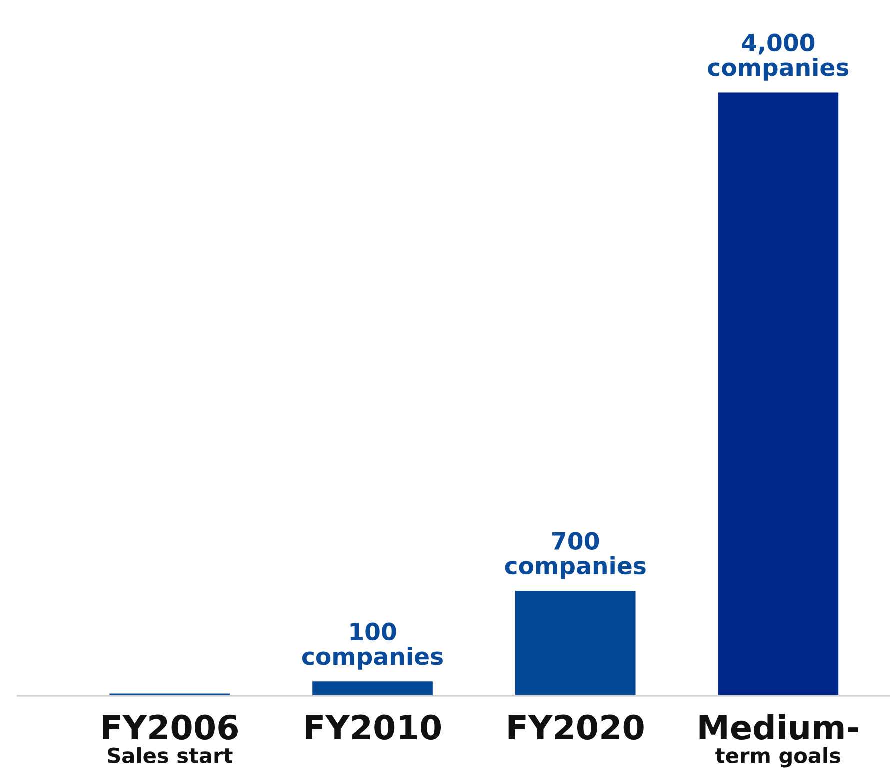 This screenshot has height=783, width=890. Describe the element at coordinates (778, 57) in the screenshot. I see `data-label: 4,000 companies` at that location.